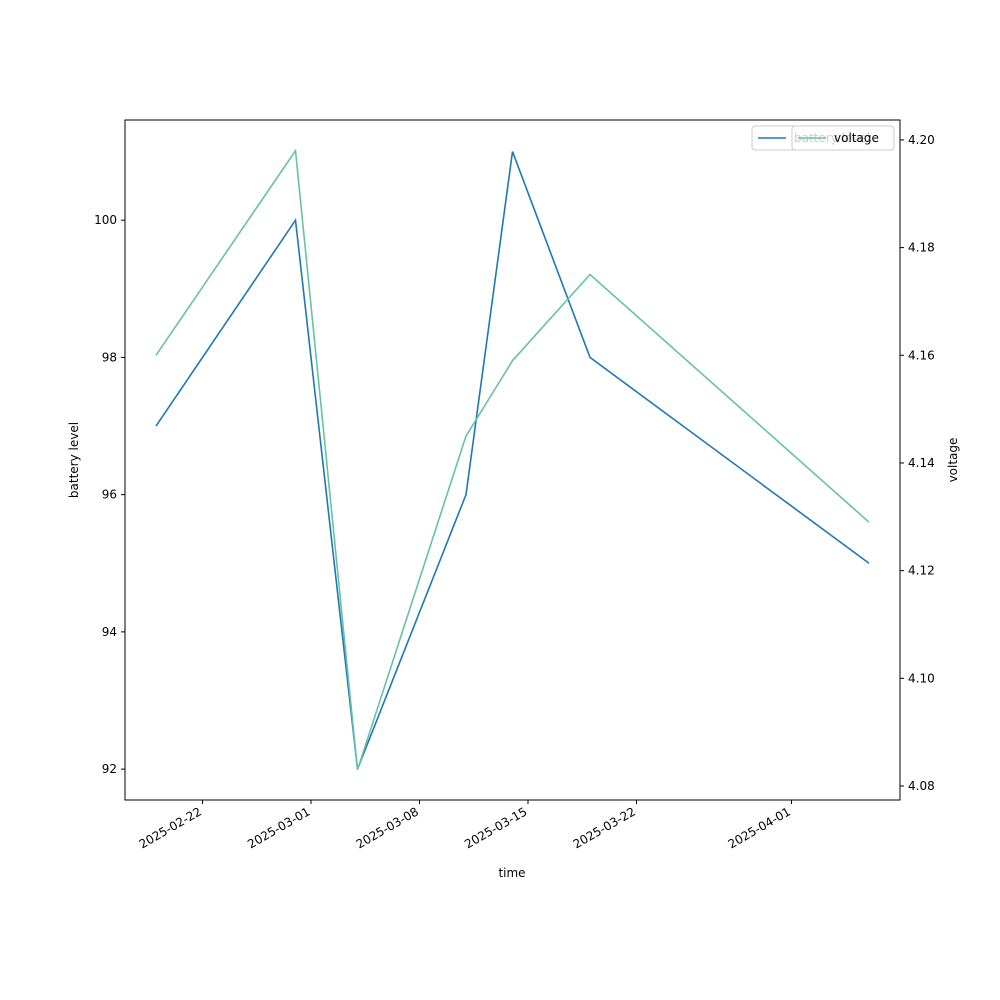 Image resolution: width=1000 pixels, height=1000 pixels. I want to click on y-tick-label: 96, so click(109, 495).